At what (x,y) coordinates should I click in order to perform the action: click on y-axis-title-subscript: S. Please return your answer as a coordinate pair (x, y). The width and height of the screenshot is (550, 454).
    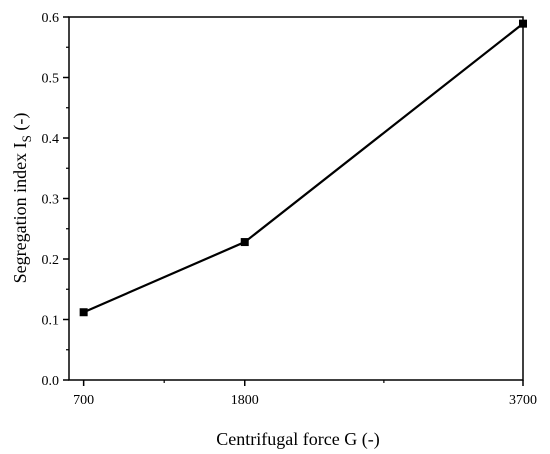
    Looking at the image, I should click on (26, 138).